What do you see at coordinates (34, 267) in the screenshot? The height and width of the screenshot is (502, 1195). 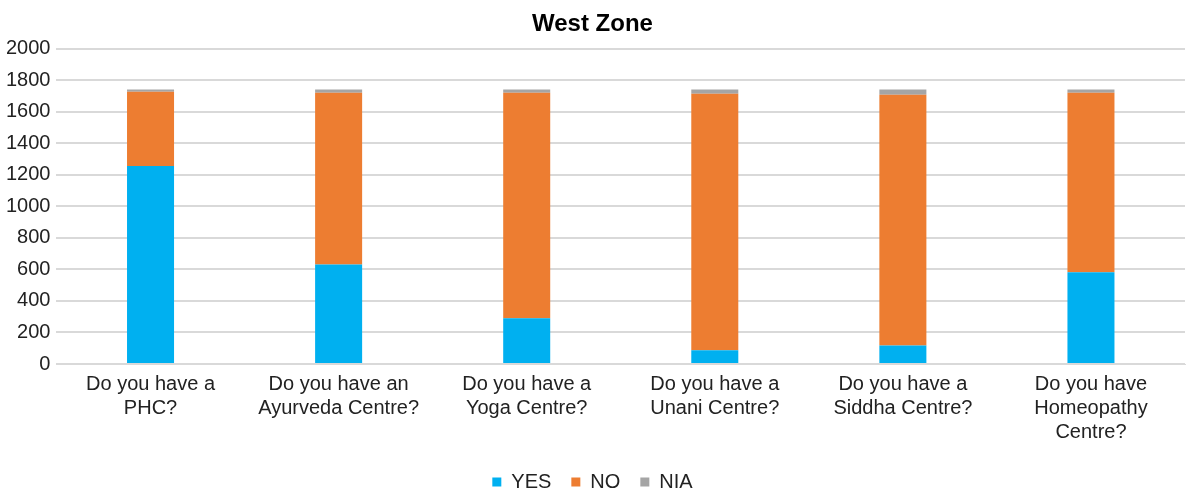 I see `y-tick-label: 600` at bounding box center [34, 267].